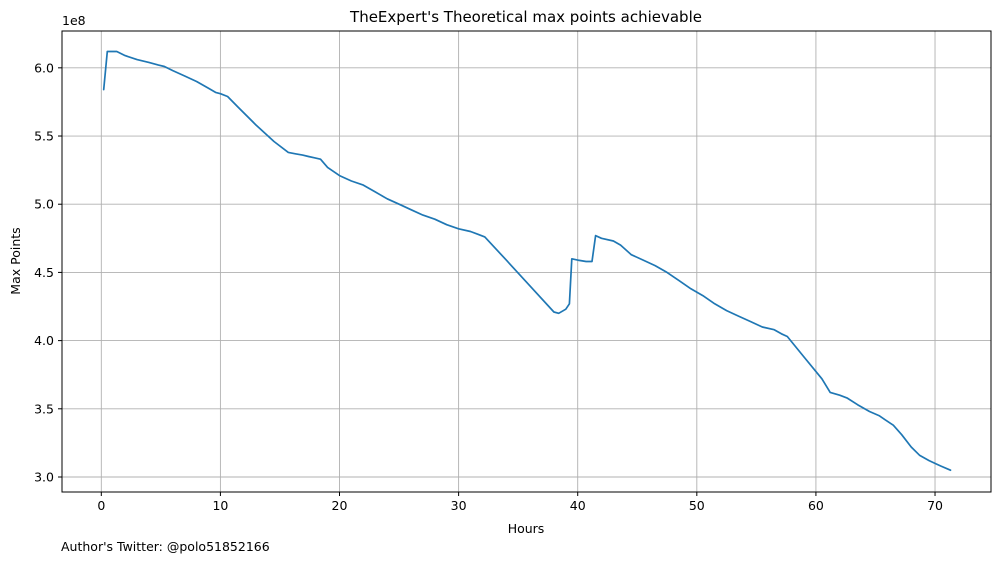 This screenshot has height=562, width=1001. I want to click on x-tick-label: 30, so click(459, 505).